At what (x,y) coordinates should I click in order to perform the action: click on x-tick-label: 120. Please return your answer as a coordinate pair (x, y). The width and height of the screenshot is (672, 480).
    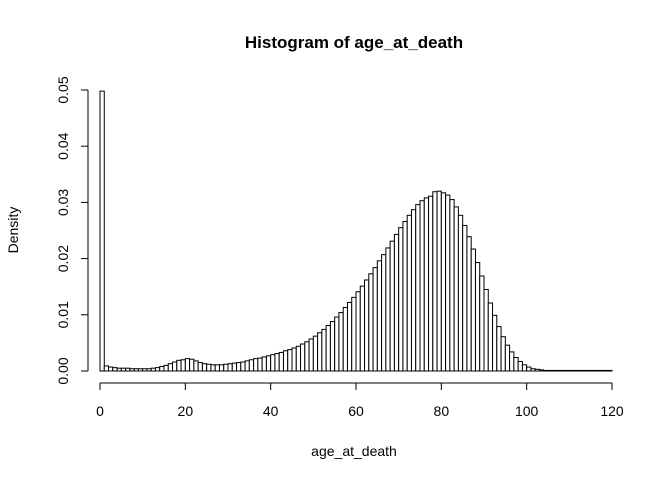
    Looking at the image, I should click on (612, 411).